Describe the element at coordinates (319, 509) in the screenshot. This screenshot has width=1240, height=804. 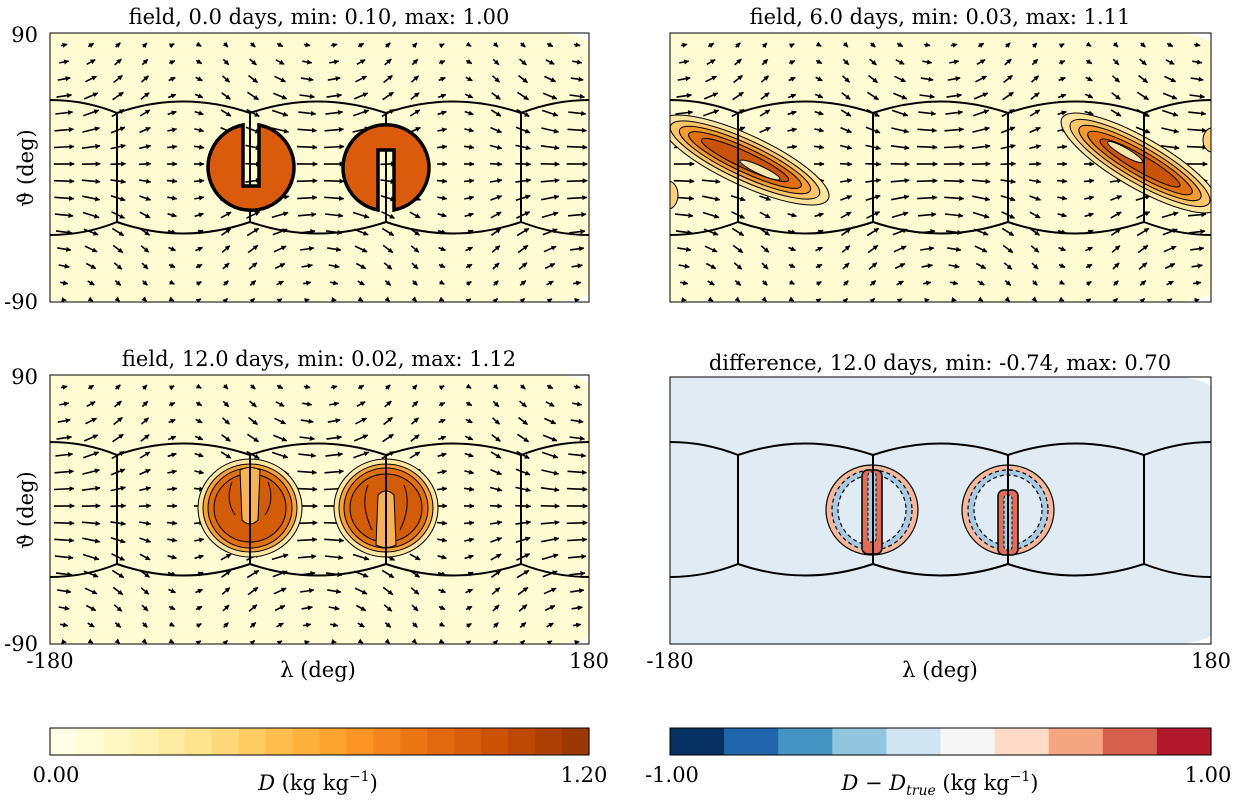
I see `field-background` at that location.